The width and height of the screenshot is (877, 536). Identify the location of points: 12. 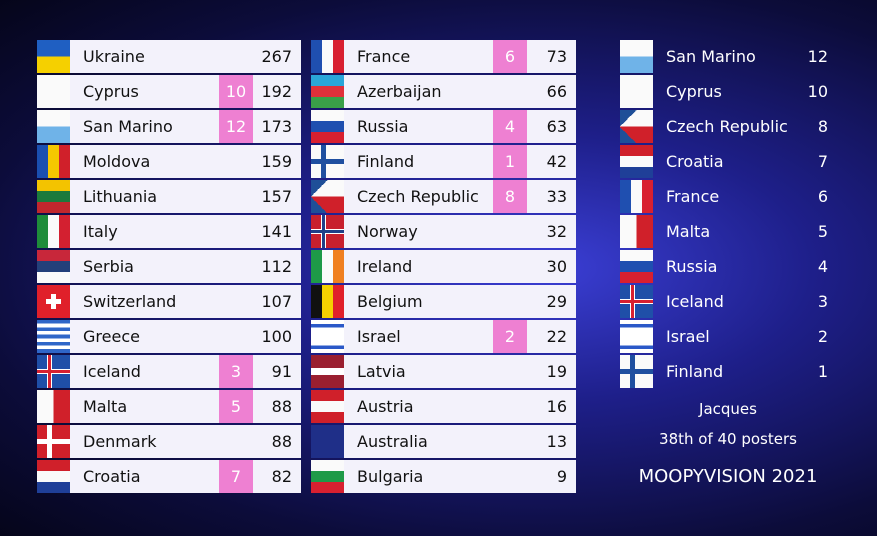
(817, 56).